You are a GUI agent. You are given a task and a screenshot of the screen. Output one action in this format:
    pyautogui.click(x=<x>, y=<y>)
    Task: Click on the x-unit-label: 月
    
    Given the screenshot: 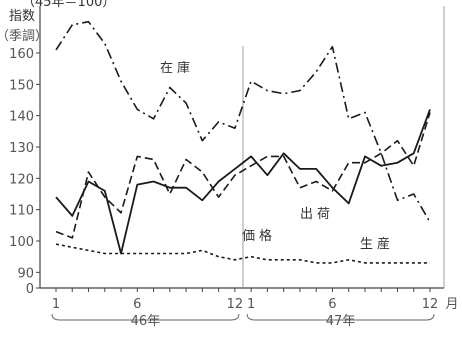 What is the action you would take?
    pyautogui.click(x=451, y=304)
    